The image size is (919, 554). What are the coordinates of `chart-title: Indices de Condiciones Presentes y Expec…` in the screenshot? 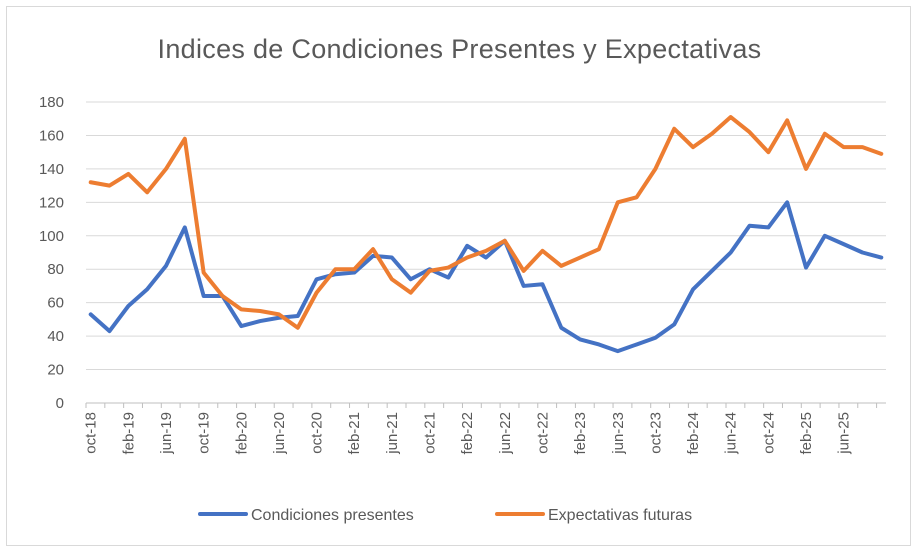 It's located at (459, 49).